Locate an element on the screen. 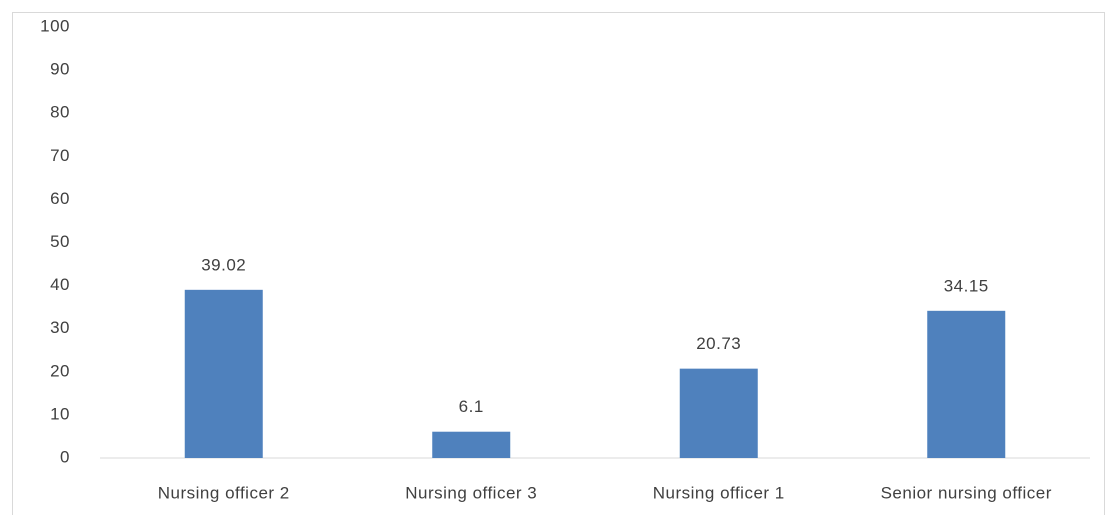 This screenshot has height=515, width=1106. y-tick-label: 40 is located at coordinates (60, 284).